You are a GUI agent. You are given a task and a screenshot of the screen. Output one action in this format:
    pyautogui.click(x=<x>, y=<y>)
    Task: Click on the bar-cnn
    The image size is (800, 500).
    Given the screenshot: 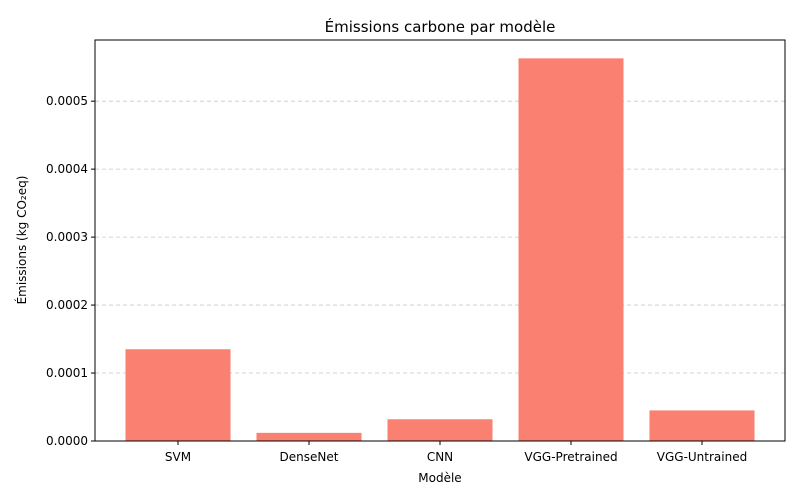 What is the action you would take?
    pyautogui.click(x=440, y=430)
    